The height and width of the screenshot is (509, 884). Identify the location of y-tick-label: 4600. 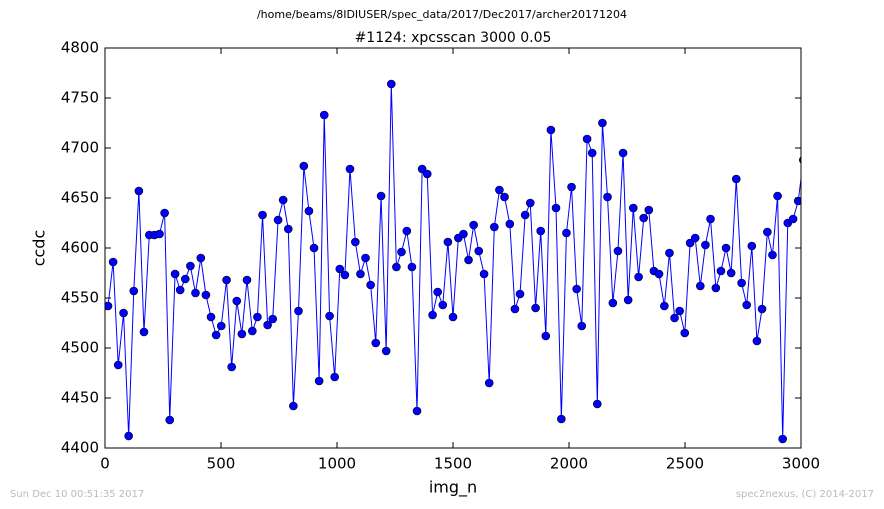
(80, 248).